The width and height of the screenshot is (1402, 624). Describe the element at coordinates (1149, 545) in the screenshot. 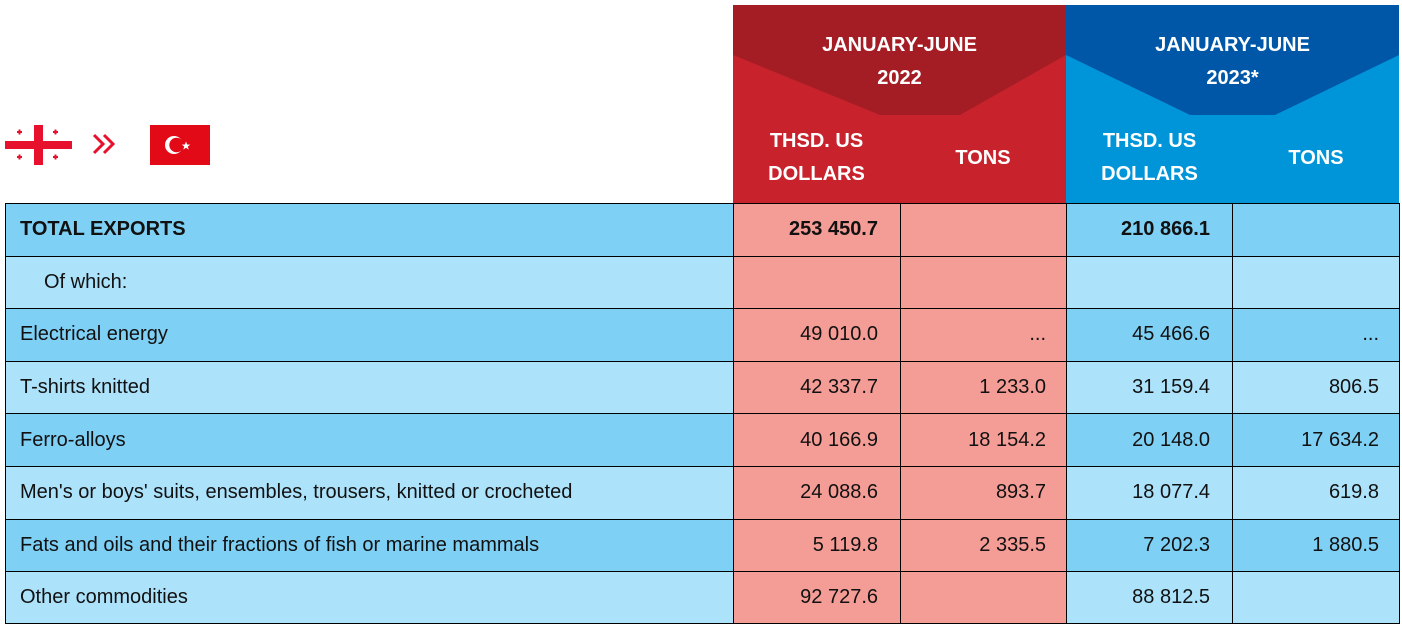

I see `value-cell: 7 202.3` at that location.